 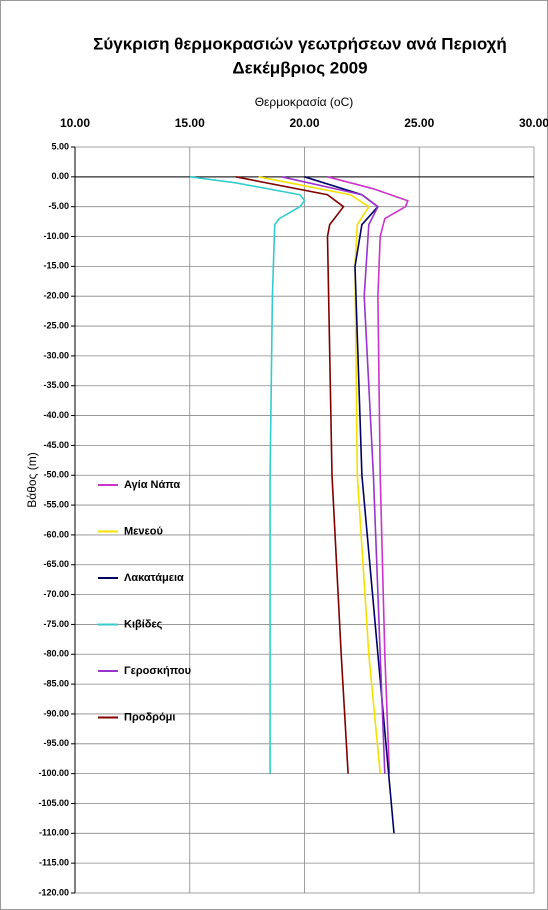 What do you see at coordinates (419, 123) in the screenshot?
I see `x-tick-label: 25.00` at bounding box center [419, 123].